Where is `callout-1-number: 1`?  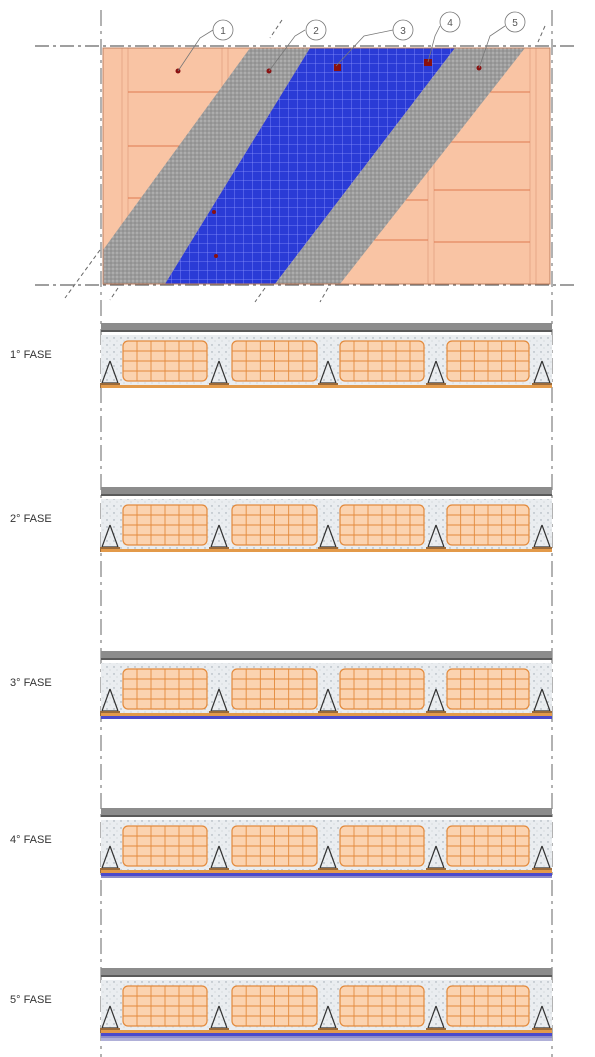 callout-1-number: 1 is located at coordinates (223, 31).